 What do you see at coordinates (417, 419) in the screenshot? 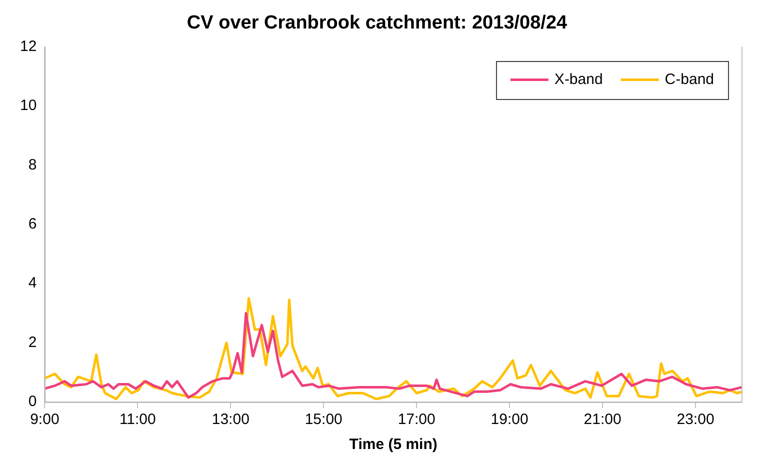
I see `x-tick-label: 17:00` at bounding box center [417, 419].